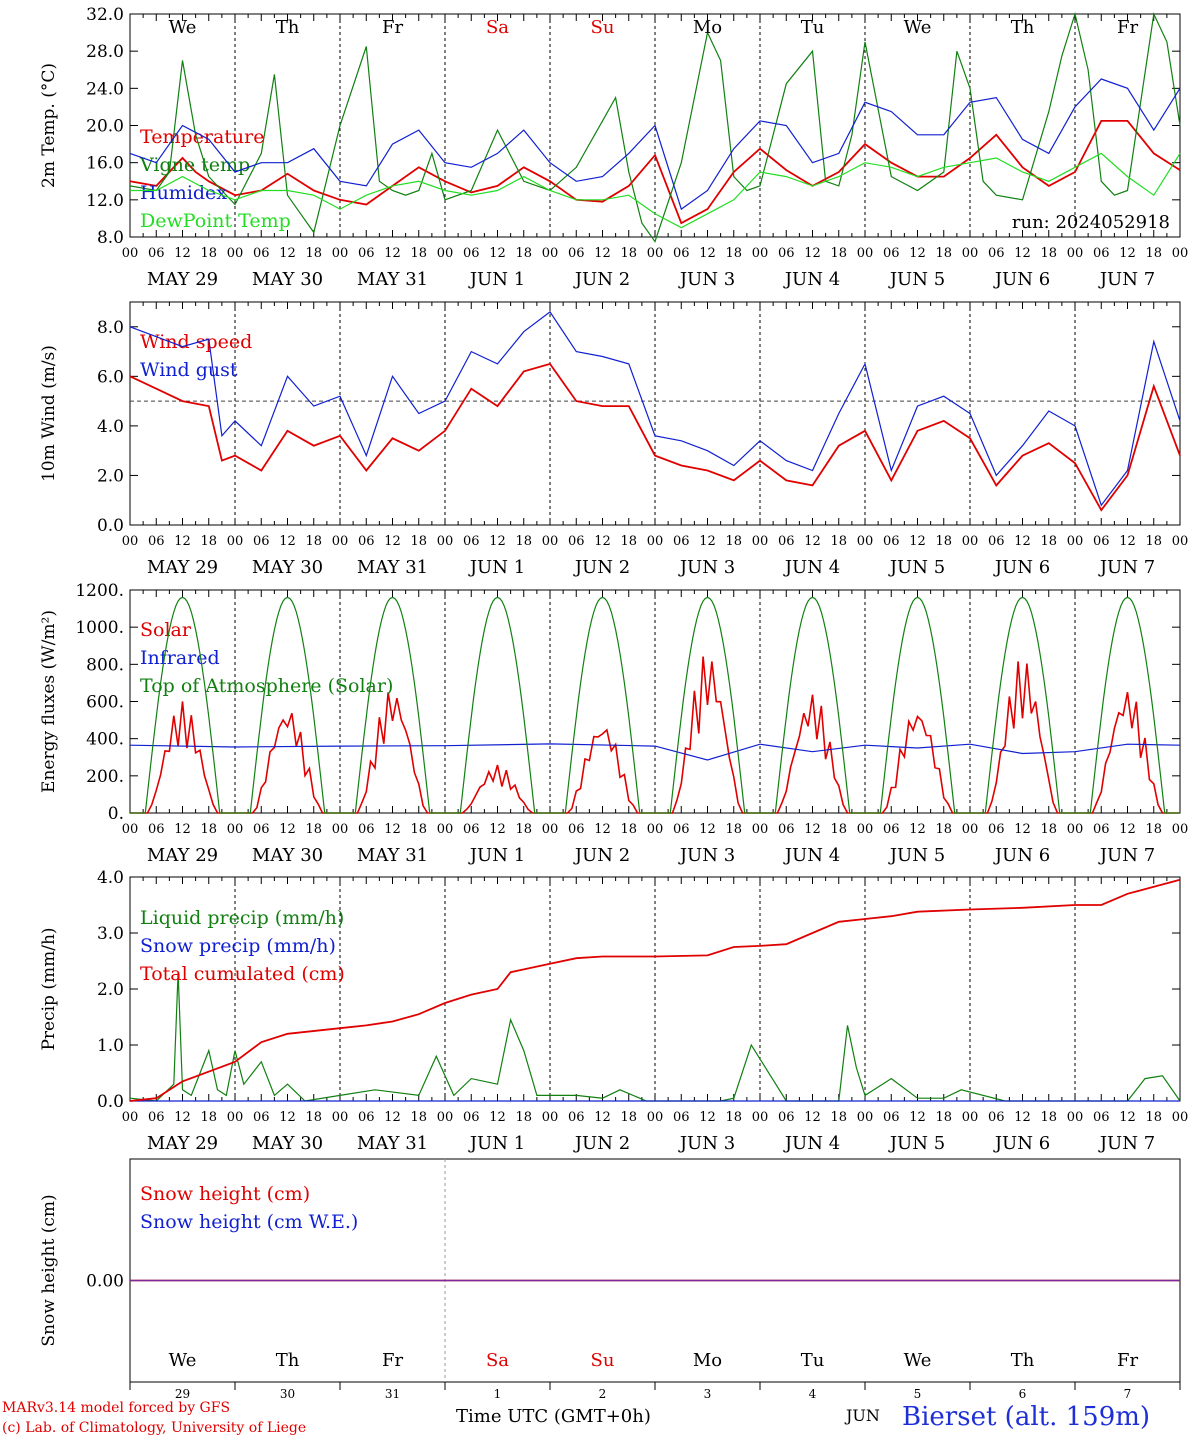 The width and height of the screenshot is (1194, 1440). What do you see at coordinates (655, 172) in the screenshot?
I see `series-line-red` at bounding box center [655, 172].